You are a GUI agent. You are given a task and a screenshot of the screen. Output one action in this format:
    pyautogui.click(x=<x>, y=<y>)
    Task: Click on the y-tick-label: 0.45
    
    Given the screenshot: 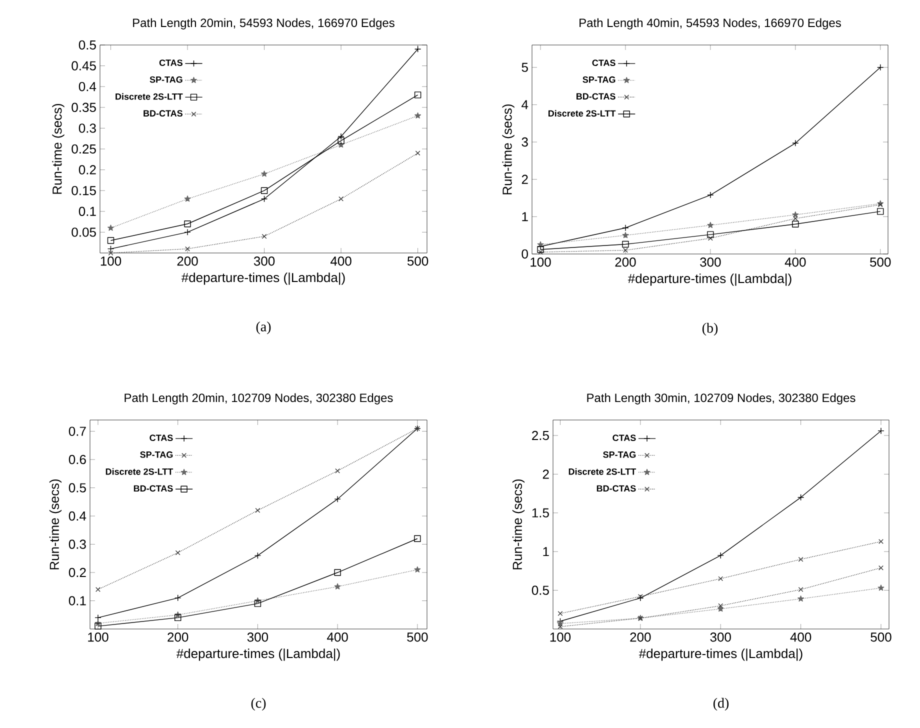 What is the action you would take?
    pyautogui.click(x=84, y=65)
    